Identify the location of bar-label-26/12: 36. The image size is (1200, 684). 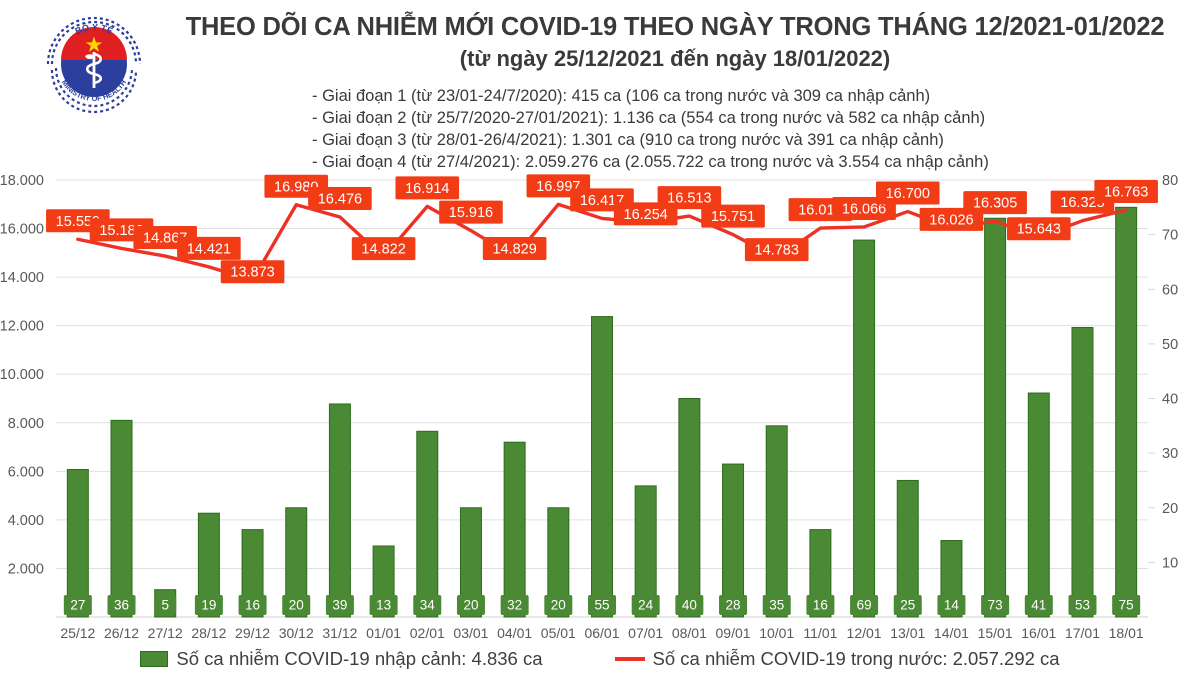
(121, 605).